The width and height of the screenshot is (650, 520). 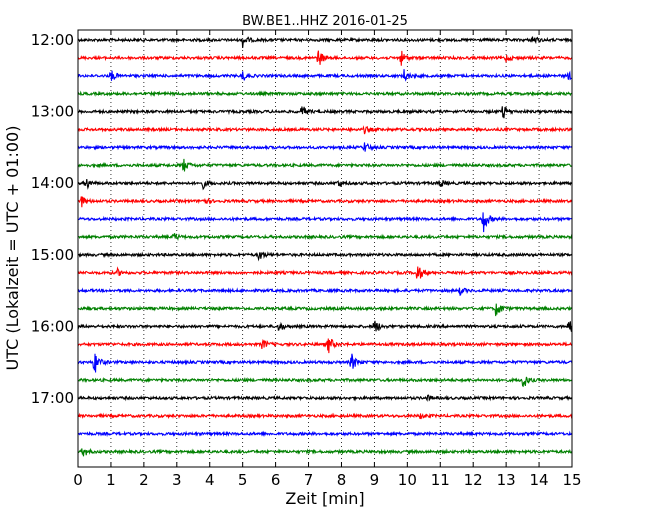 I want to click on x-tick-label: 2, so click(x=144, y=480).